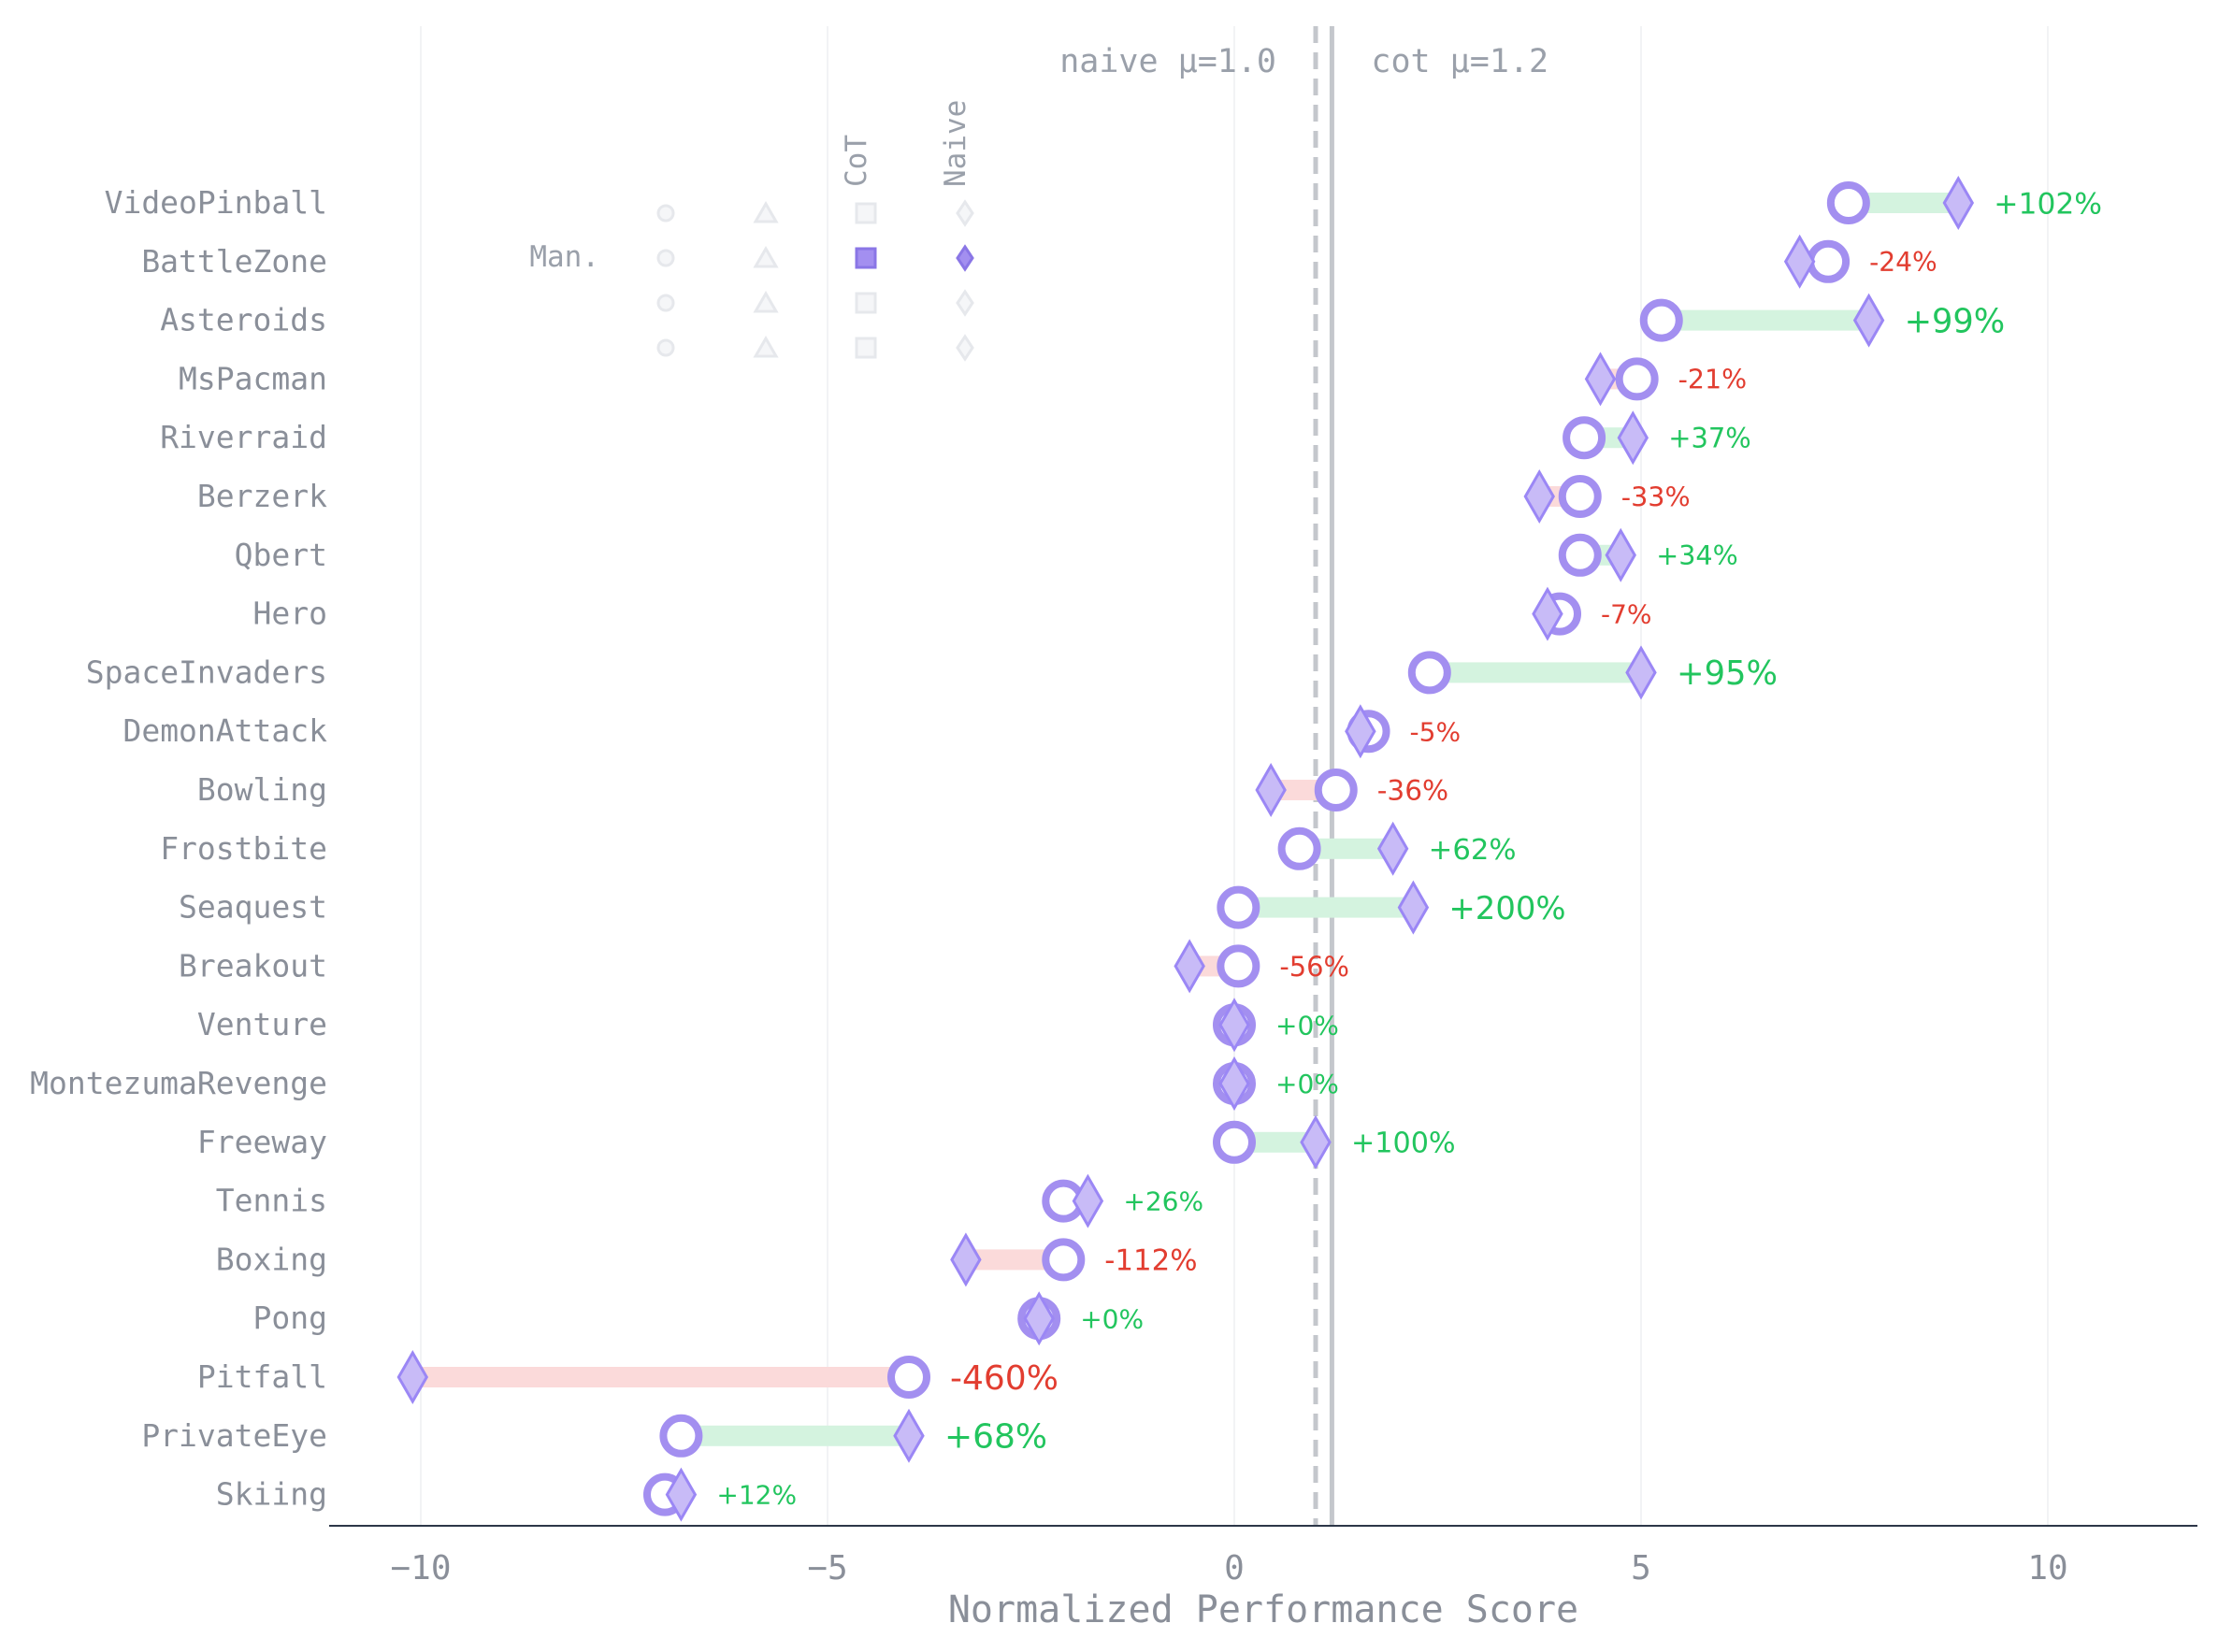 Image resolution: width=2218 pixels, height=1652 pixels. I want to click on game-label: PrivateEye, so click(234, 1435).